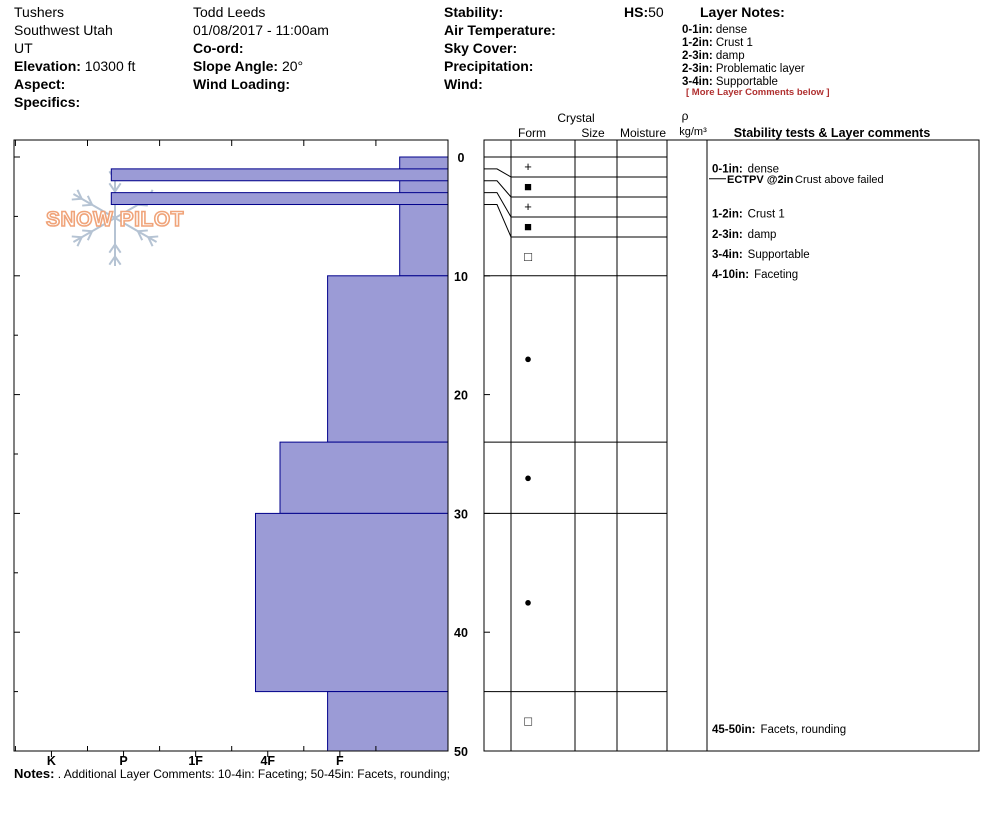  I want to click on layer-comment-depth: 0-1in:, so click(727, 169).